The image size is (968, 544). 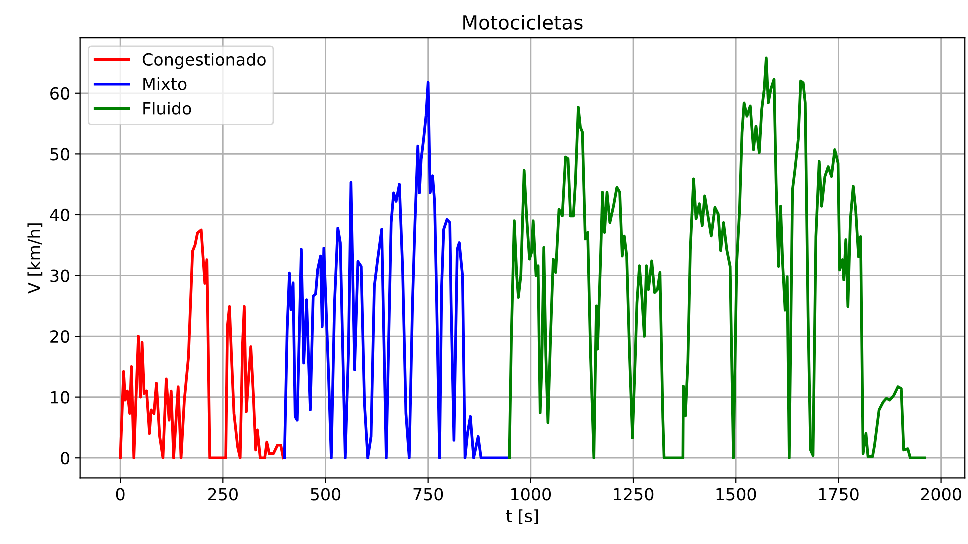 What do you see at coordinates (60, 397) in the screenshot?
I see `y-tick-label: 10` at bounding box center [60, 397].